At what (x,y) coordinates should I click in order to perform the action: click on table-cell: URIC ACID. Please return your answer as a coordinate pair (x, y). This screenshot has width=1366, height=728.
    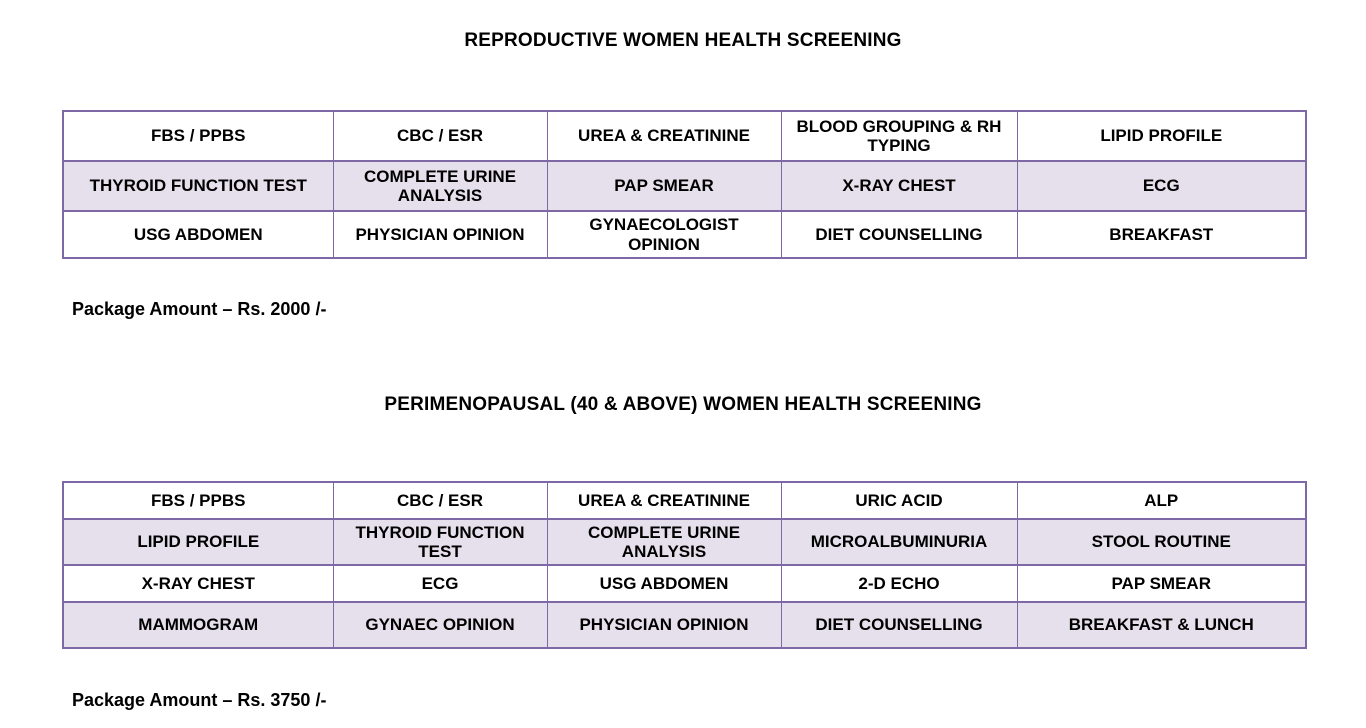
    Looking at the image, I should click on (899, 500).